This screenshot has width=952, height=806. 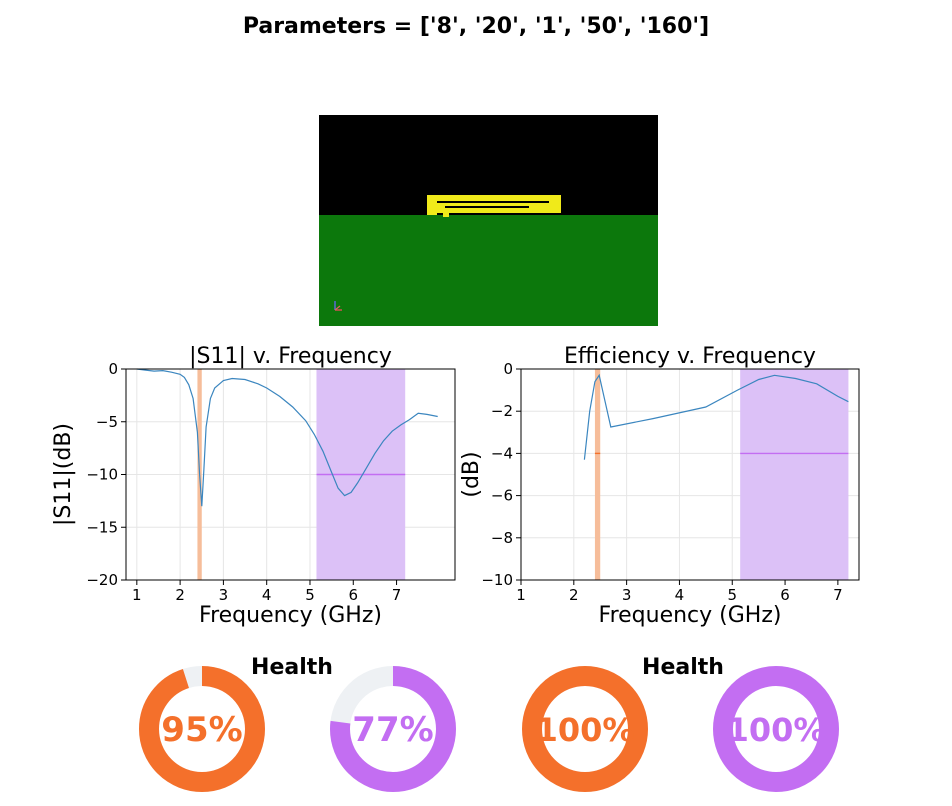 I want to click on antenna-trace-body, so click(x=498, y=208).